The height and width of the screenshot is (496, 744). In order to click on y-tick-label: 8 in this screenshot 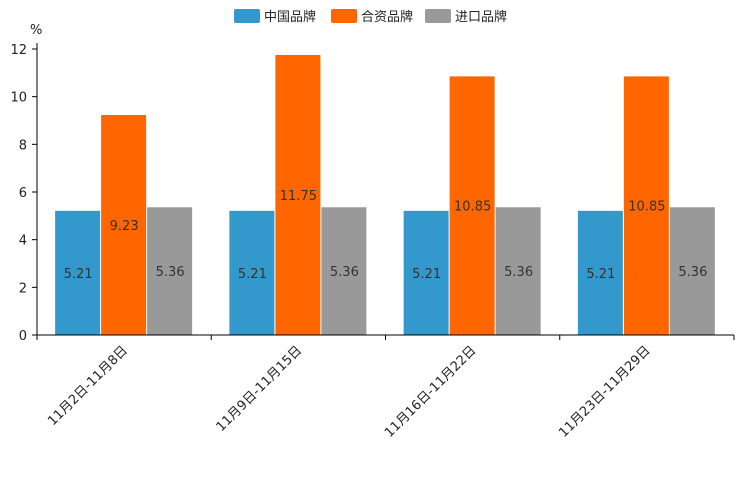, I will do `click(23, 145)`.